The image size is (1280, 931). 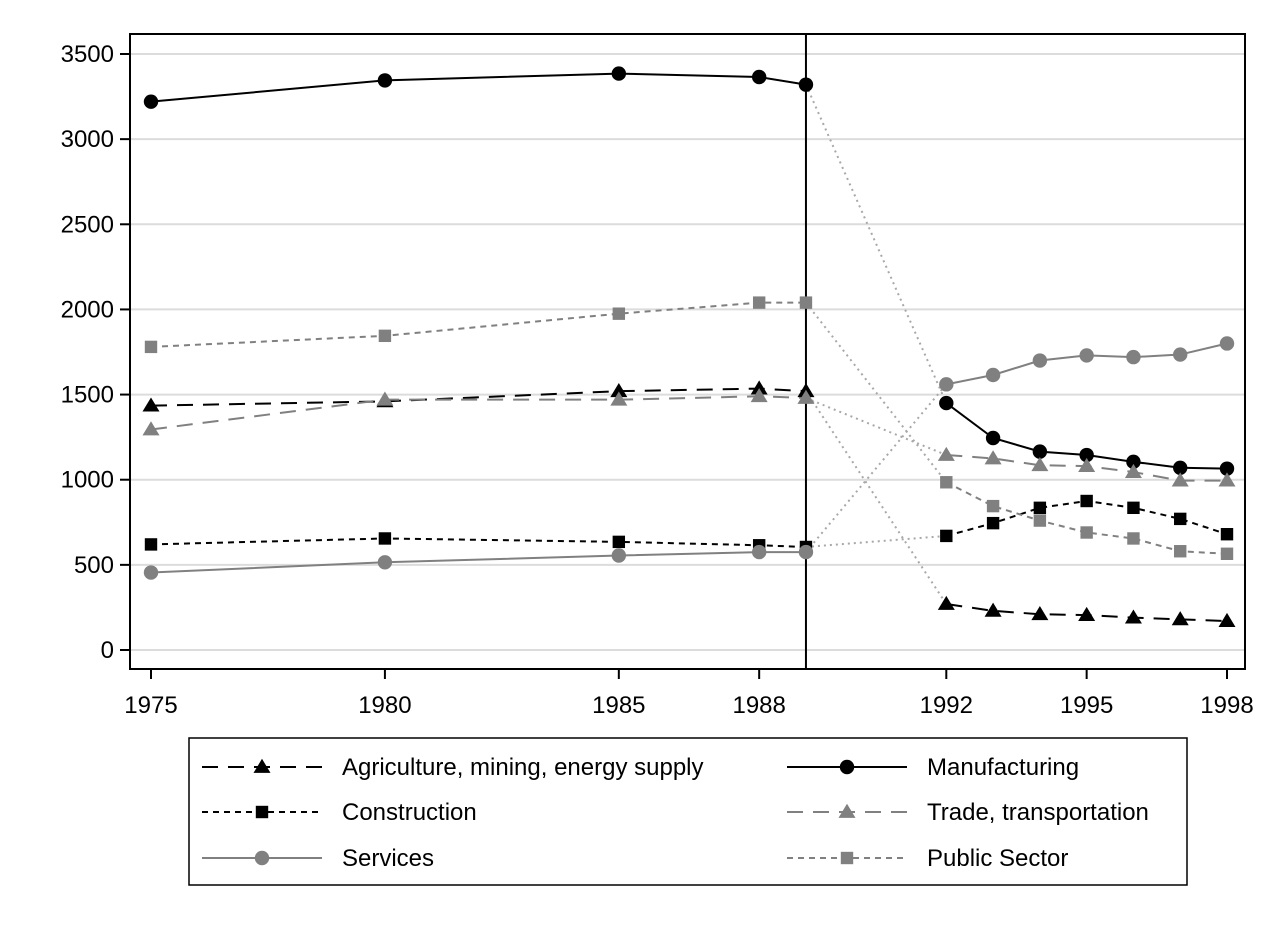 What do you see at coordinates (478, 324) in the screenshot?
I see `series-line` at bounding box center [478, 324].